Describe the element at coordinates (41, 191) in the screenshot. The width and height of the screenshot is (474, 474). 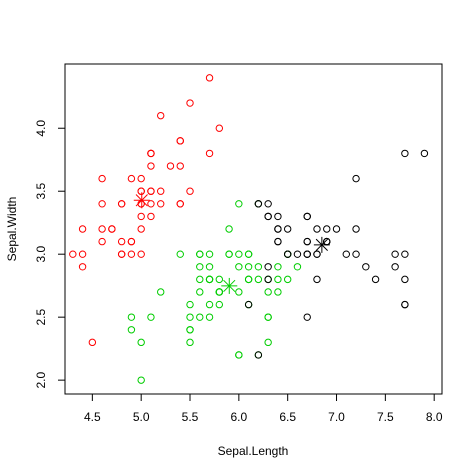
I see `y-tick-label: 3.5` at that location.